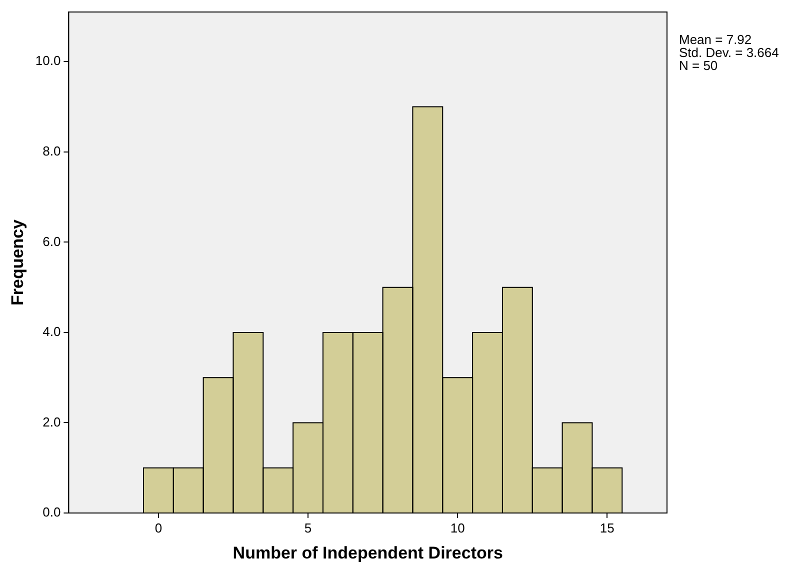  What do you see at coordinates (715, 40) in the screenshot?
I see `text: Mean = 7.92` at bounding box center [715, 40].